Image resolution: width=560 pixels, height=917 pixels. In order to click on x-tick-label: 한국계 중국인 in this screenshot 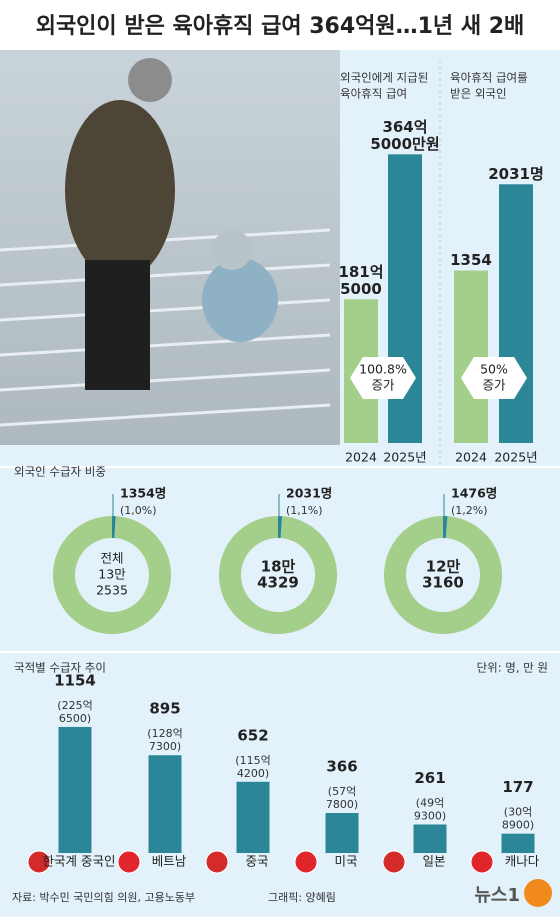, I will do `click(79, 861)`.